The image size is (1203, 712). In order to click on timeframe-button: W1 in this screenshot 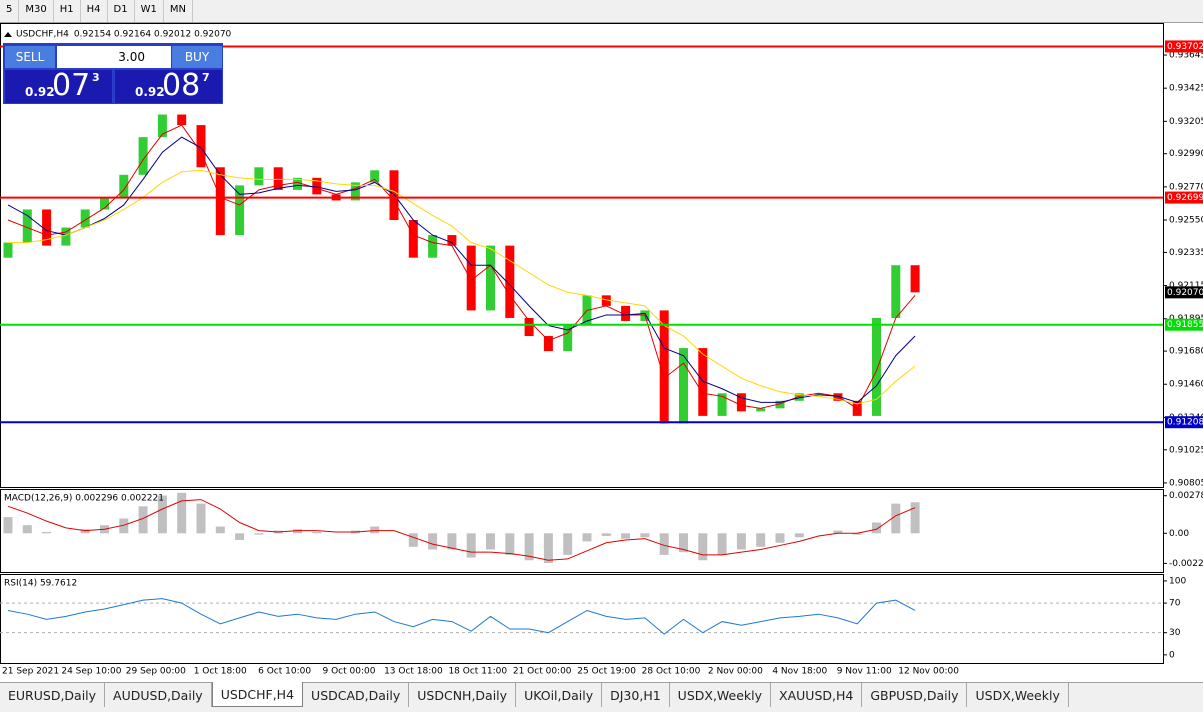, I will do `click(149, 11)`.